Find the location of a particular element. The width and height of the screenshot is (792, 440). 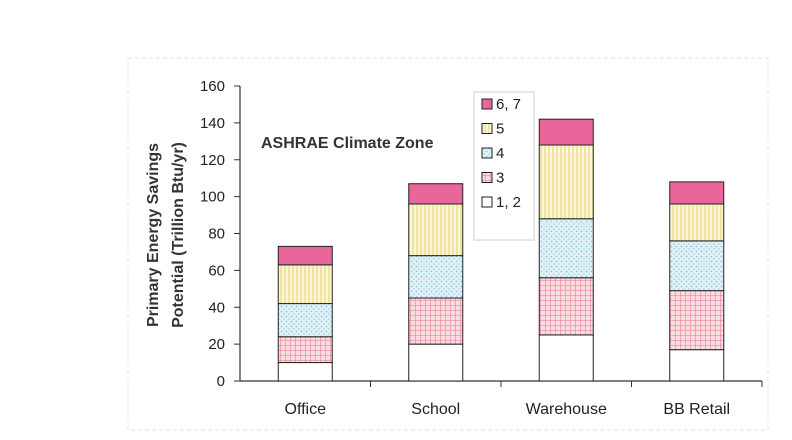

legend-label: 5 is located at coordinates (500, 129).